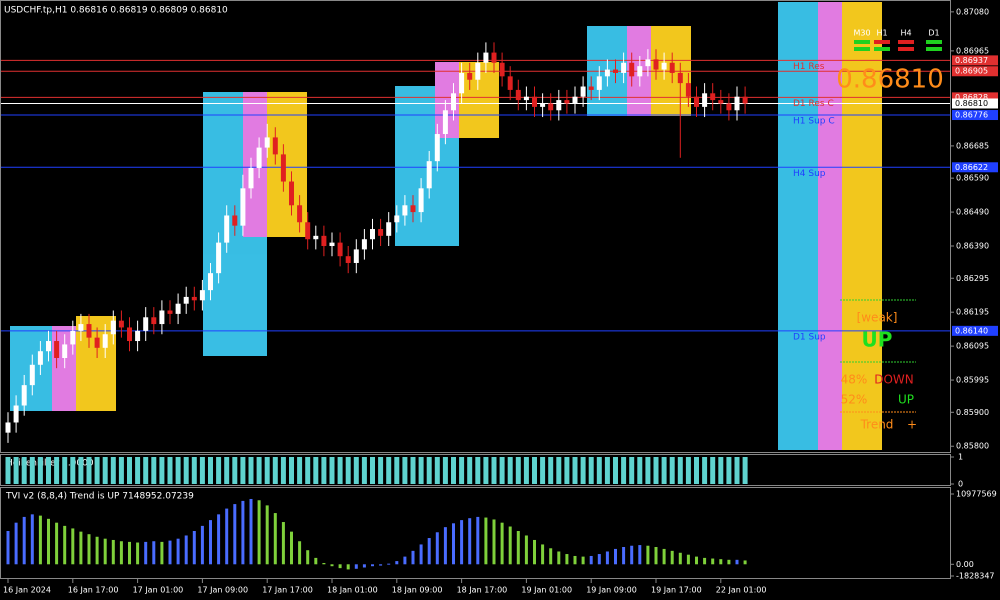 The image size is (1000, 600). Describe the element at coordinates (972, 145) in the screenshot. I see `y-tick-label: 0.86685` at that location.